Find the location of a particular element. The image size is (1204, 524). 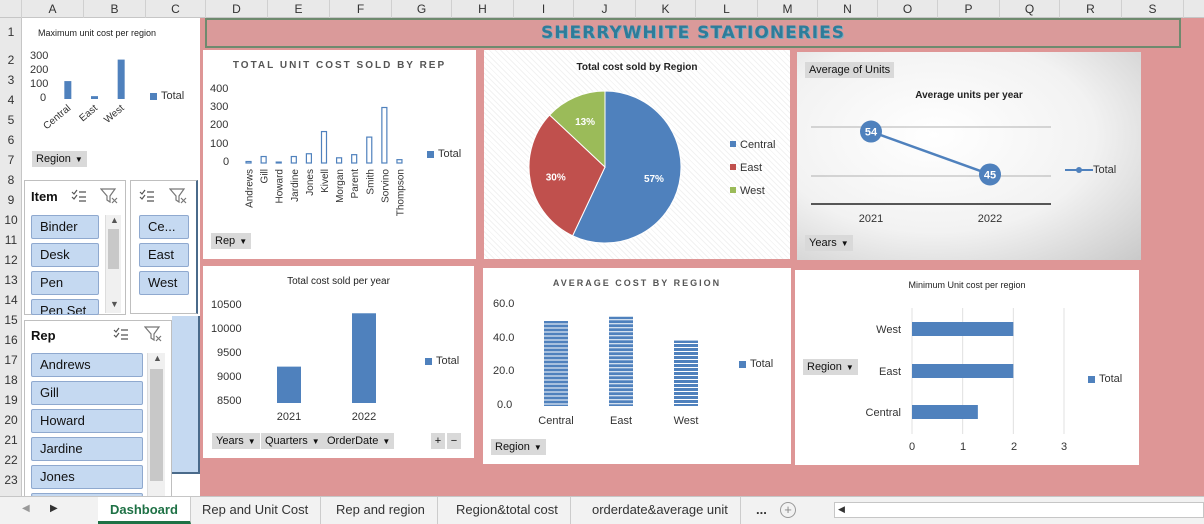

column-header-e: E is located at coordinates (299, 9).